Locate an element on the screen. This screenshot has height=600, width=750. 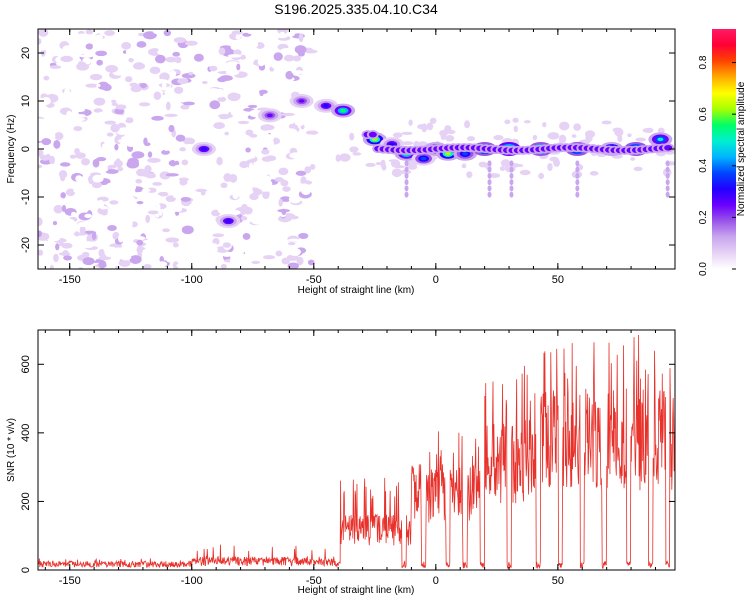
x-tick-label: 0 is located at coordinates (436, 280).